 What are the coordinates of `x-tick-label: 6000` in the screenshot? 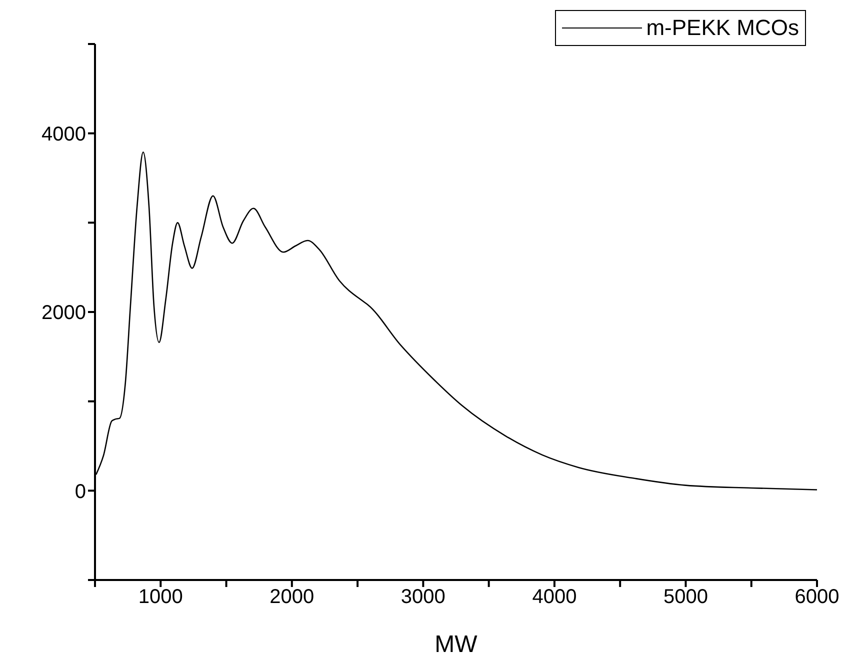 It's located at (817, 597).